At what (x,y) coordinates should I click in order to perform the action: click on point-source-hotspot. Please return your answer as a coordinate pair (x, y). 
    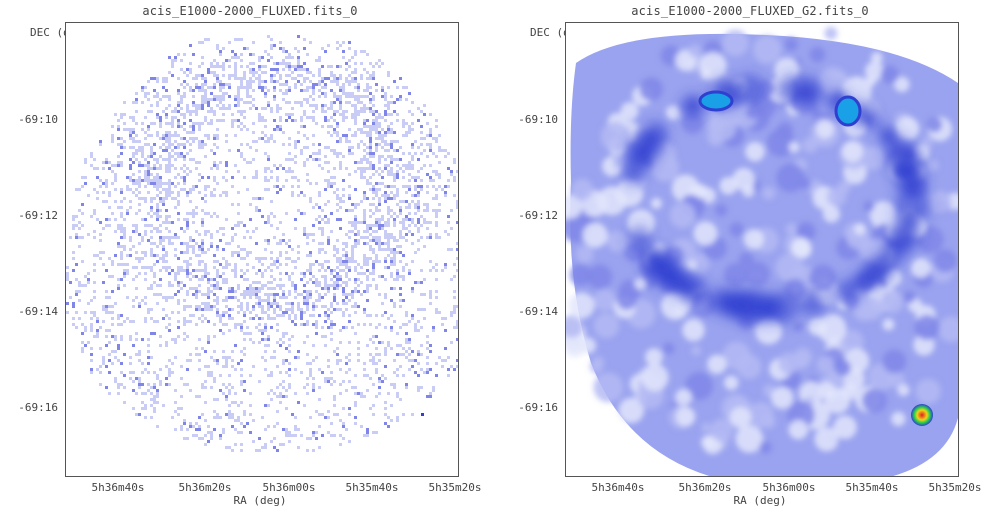
    Looking at the image, I should click on (922, 415).